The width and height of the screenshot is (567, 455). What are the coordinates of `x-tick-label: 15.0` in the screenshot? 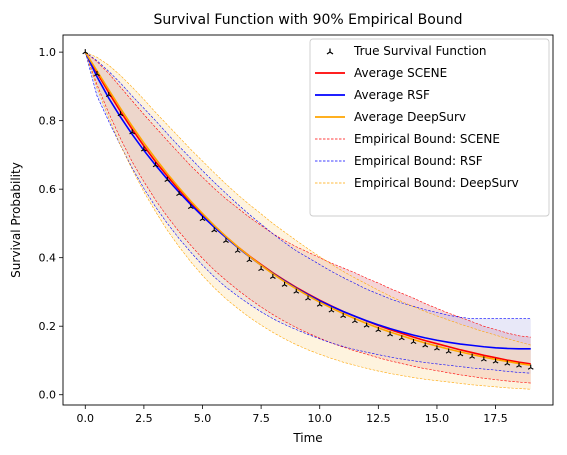 It's located at (437, 418).